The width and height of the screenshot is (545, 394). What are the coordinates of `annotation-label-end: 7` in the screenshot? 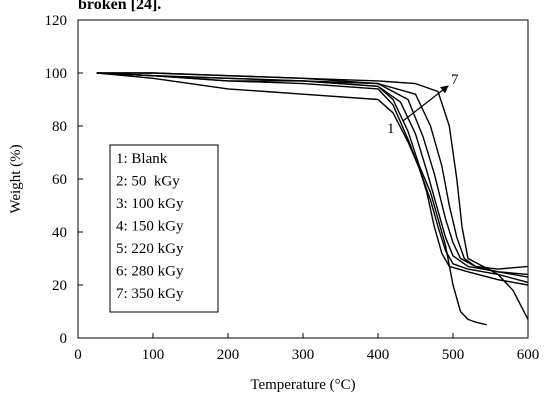 It's located at (455, 80).